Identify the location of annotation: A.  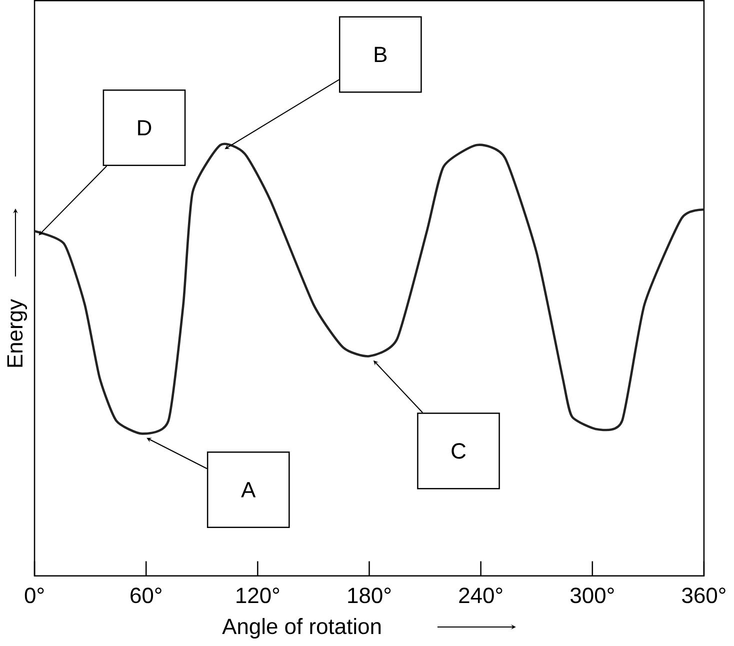
(248, 490).